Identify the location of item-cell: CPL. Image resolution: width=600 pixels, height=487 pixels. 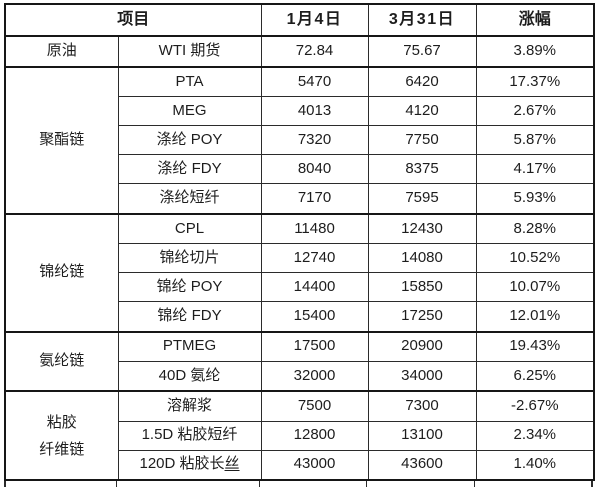
(189, 228).